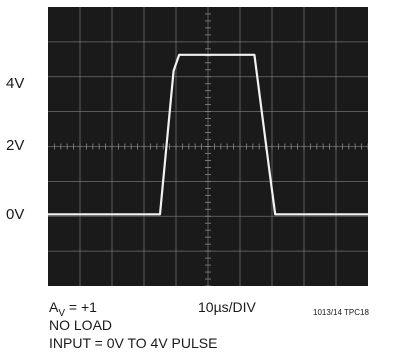 Image resolution: width=404 pixels, height=360 pixels. Describe the element at coordinates (15, 83) in the screenshot. I see `y-tick-label-4v: 4V` at that location.